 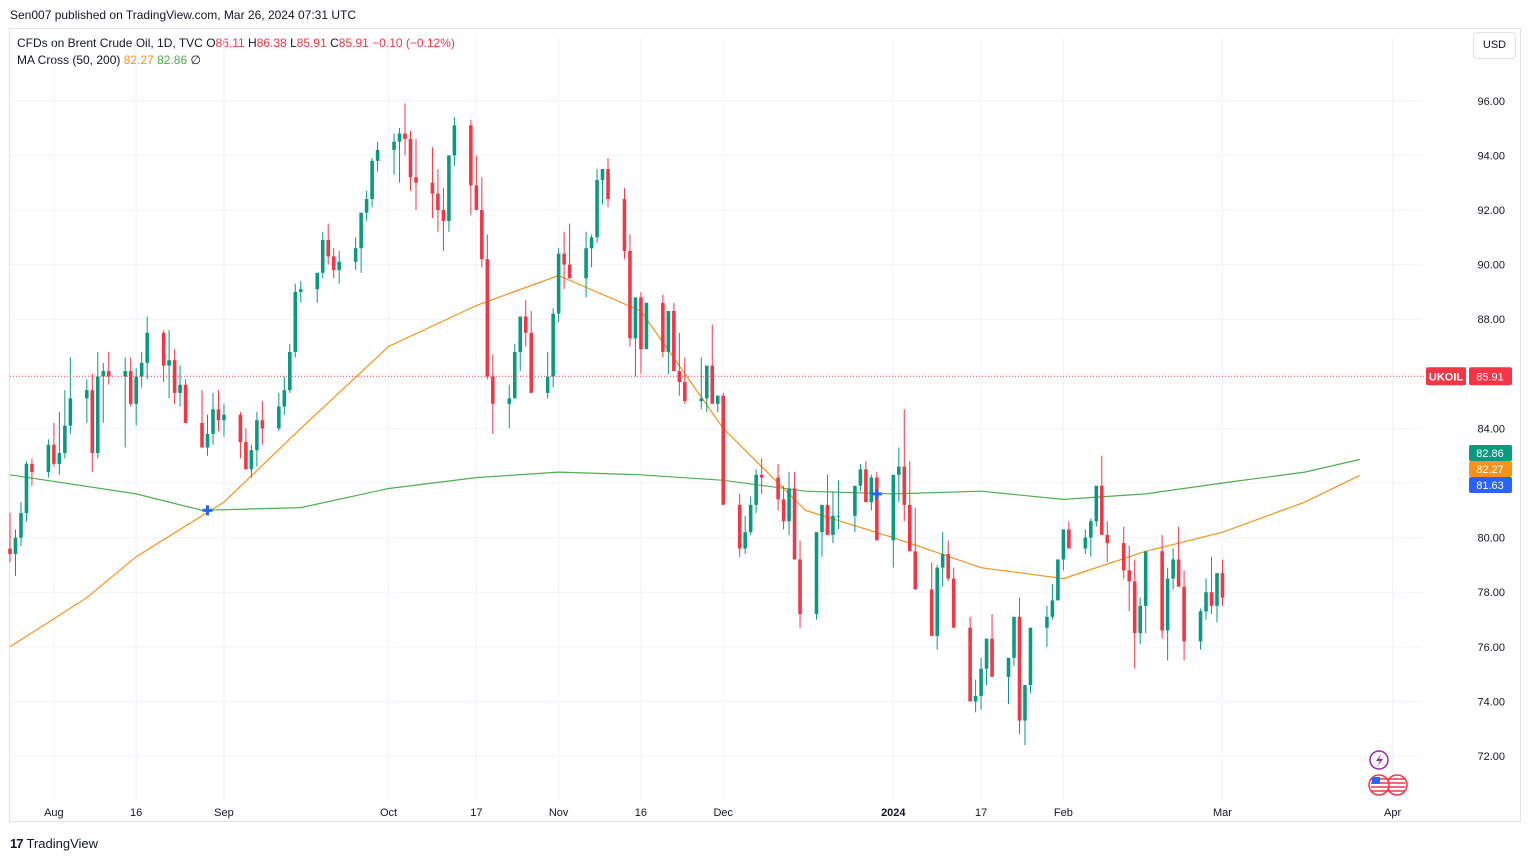 What do you see at coordinates (1491, 539) in the screenshot?
I see `y-tick-label: 80.00` at bounding box center [1491, 539].